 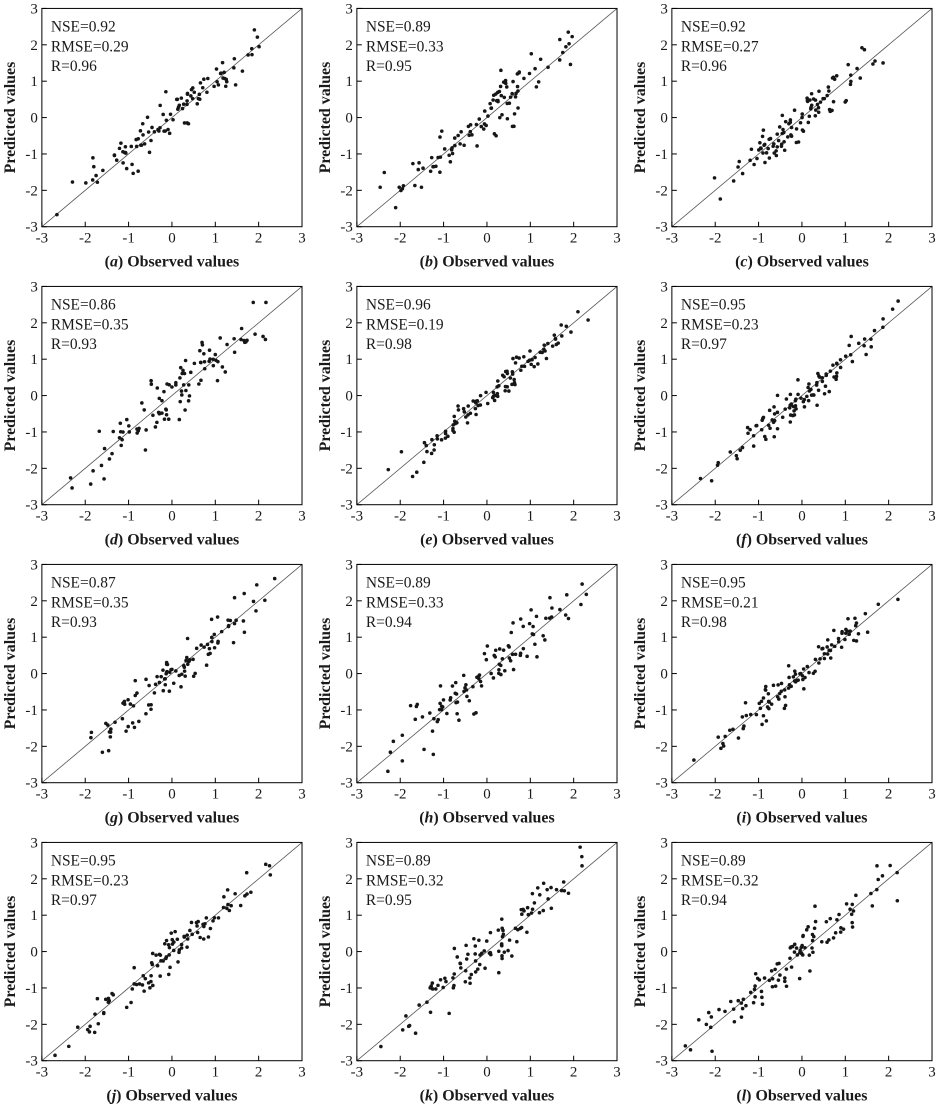 I want to click on x-tick-label: 0, so click(x=171, y=1073).